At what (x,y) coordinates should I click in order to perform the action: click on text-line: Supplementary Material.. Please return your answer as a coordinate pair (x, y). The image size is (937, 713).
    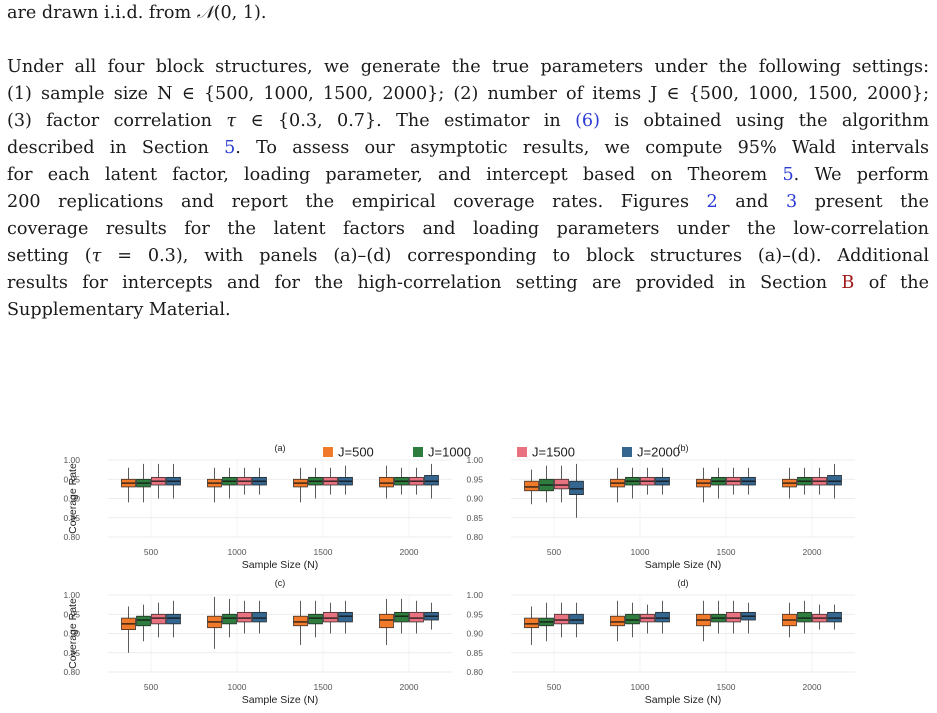
    Looking at the image, I should click on (119, 310).